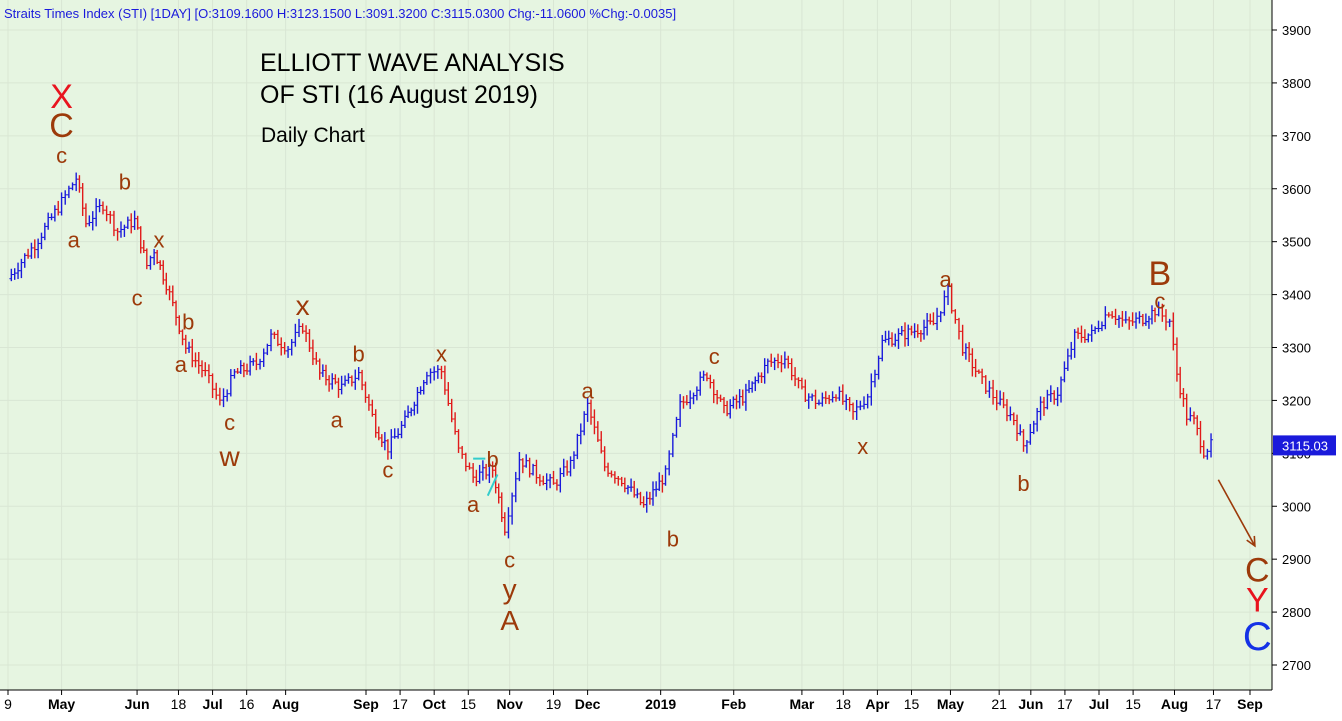 Image resolution: width=1342 pixels, height=721 pixels. I want to click on chart-title-line1: ELLIOTT WAVE ANALYSIS, so click(412, 63).